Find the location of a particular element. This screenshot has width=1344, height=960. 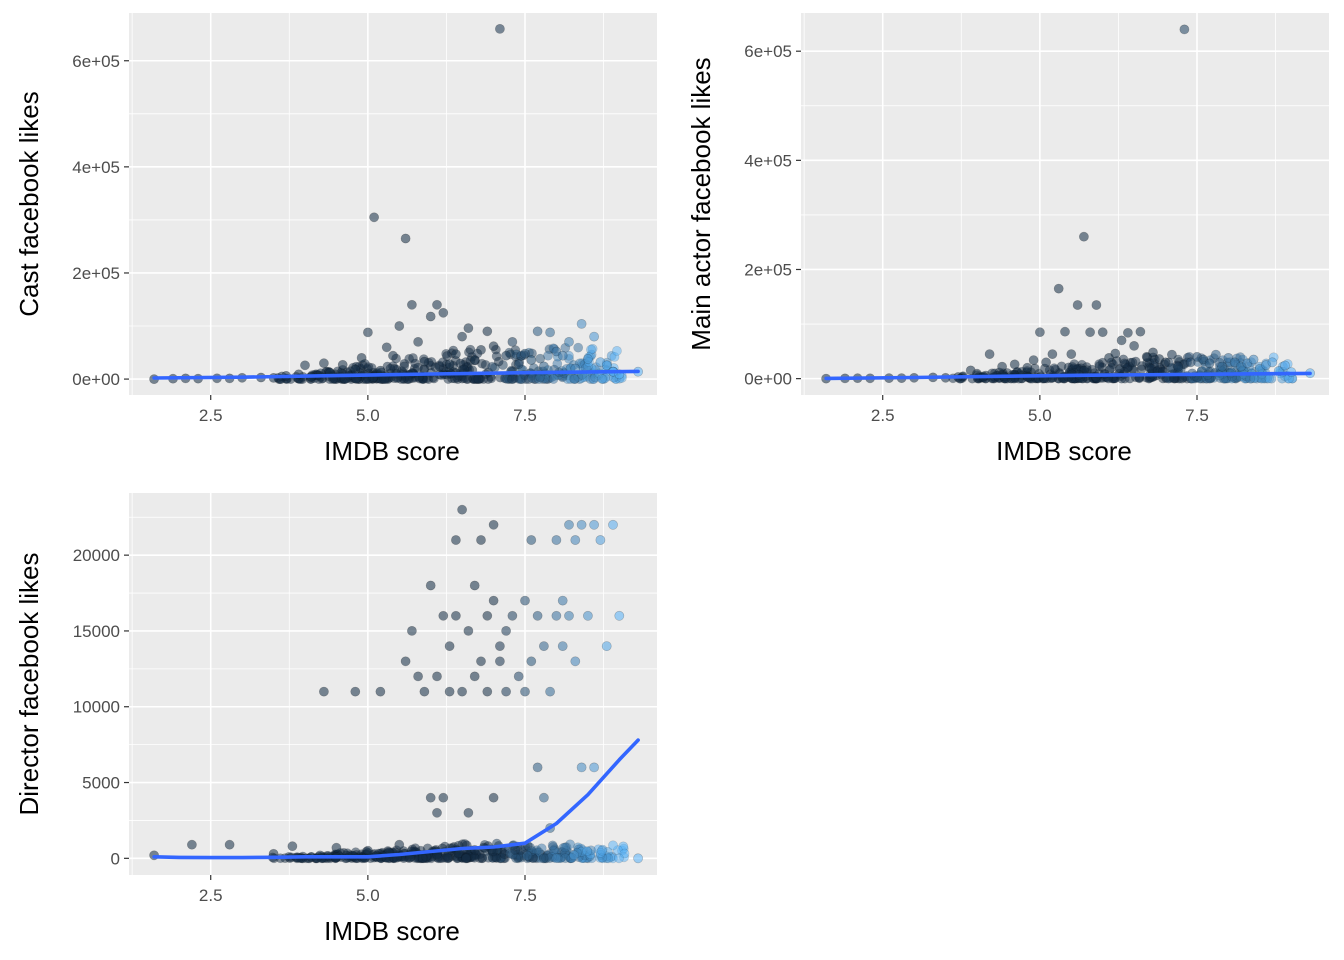

x-tick-label: 2.5 is located at coordinates (211, 895).